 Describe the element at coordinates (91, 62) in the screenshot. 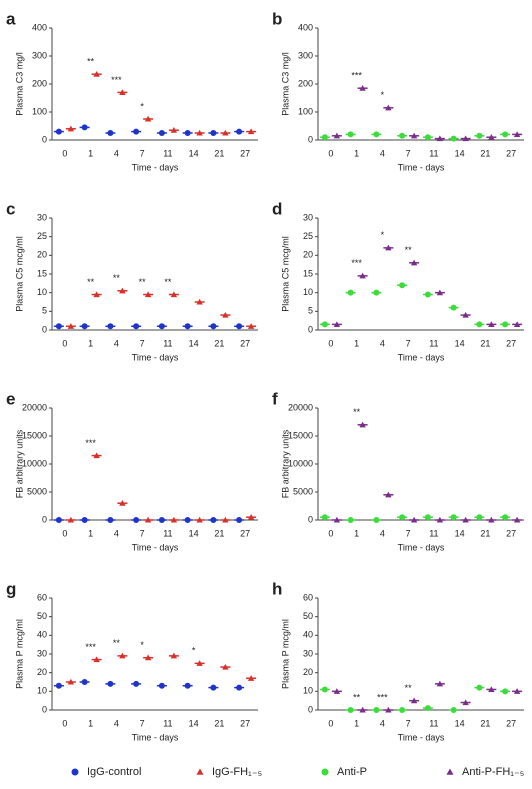

I see `significance: **` at that location.